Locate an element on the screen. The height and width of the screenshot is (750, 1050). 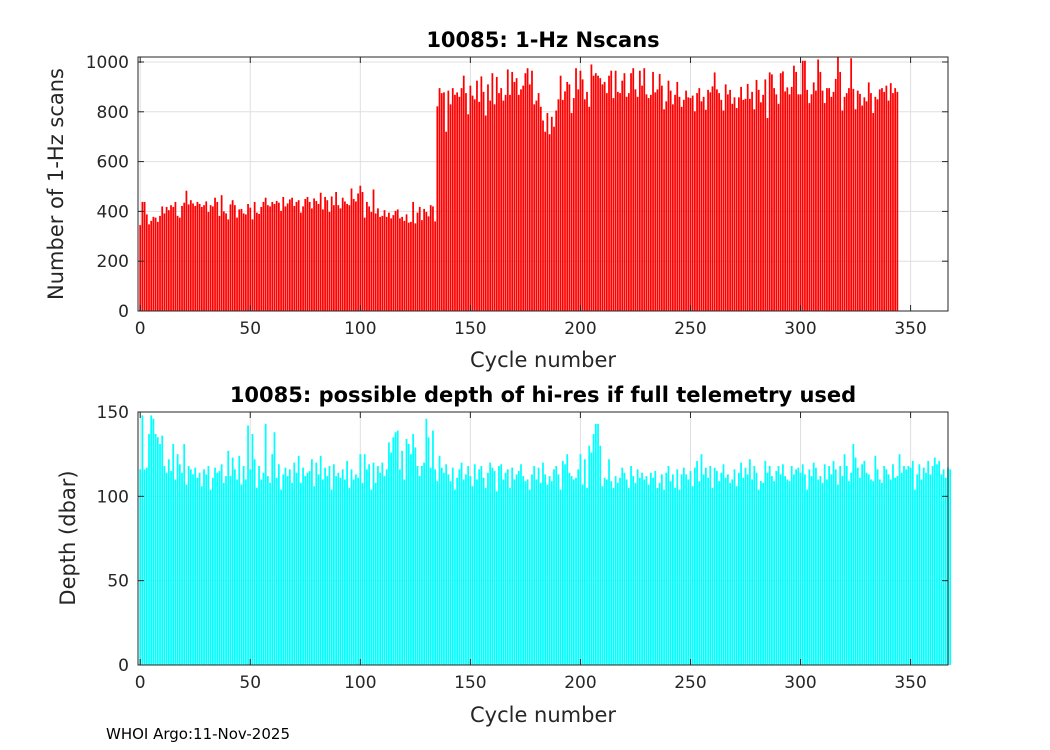
x-axis-label-bottom: Cycle number is located at coordinates (543, 715).